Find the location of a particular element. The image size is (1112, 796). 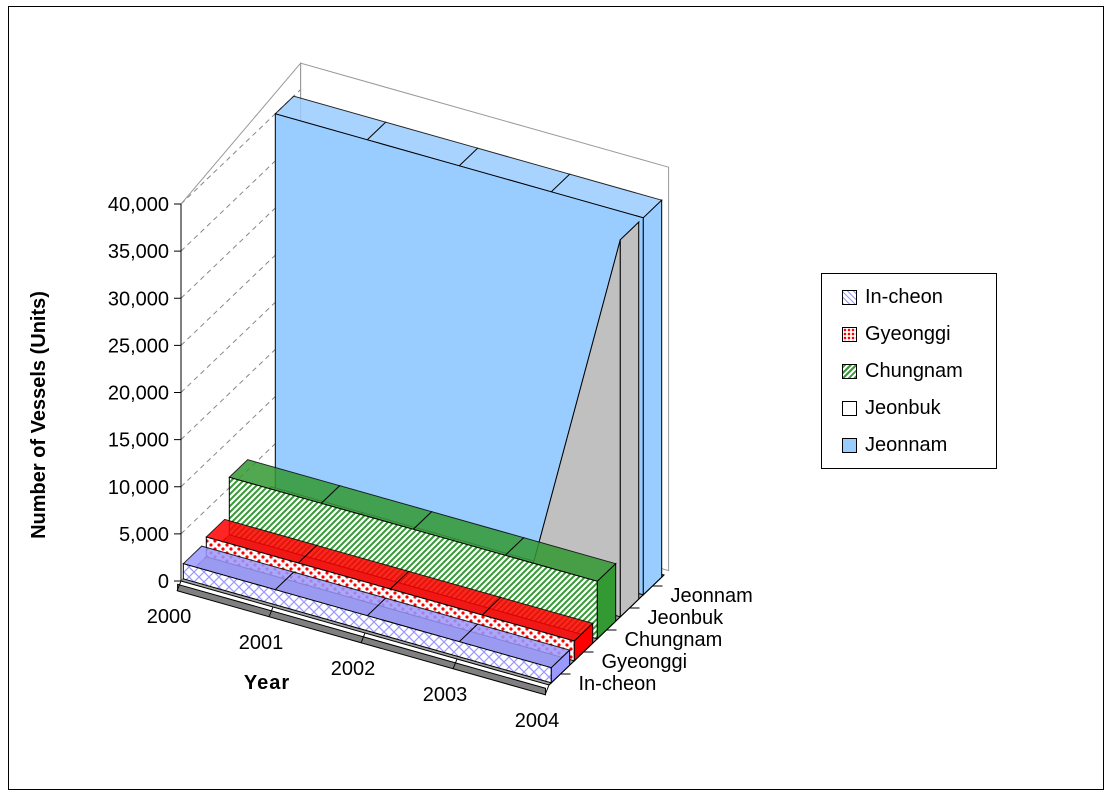

y-tick-label: 15,000 is located at coordinates (138, 441).